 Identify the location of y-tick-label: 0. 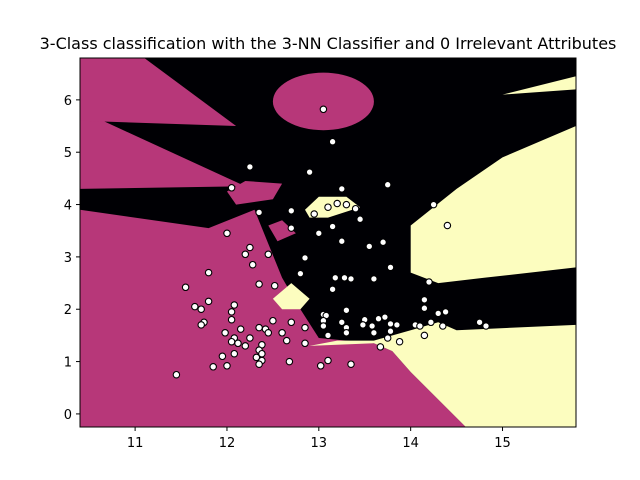
(68, 415).